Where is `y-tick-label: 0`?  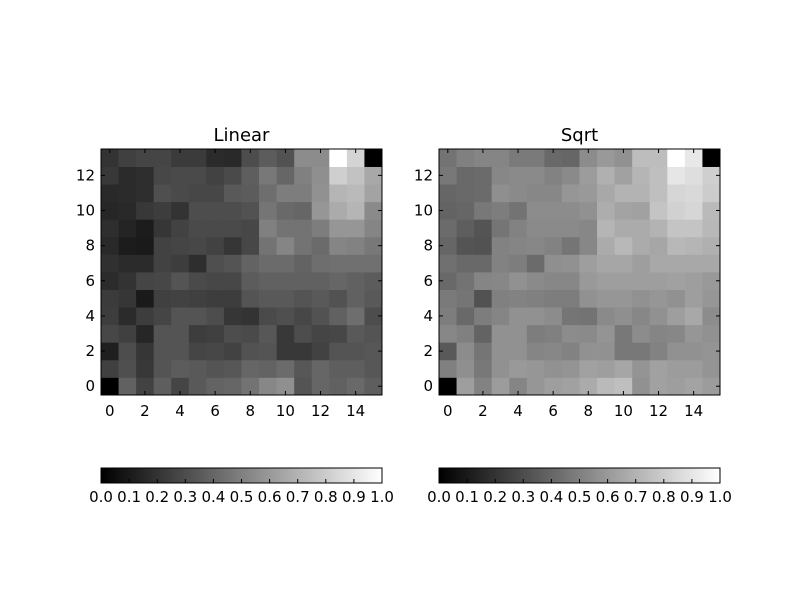 y-tick-label: 0 is located at coordinates (428, 386).